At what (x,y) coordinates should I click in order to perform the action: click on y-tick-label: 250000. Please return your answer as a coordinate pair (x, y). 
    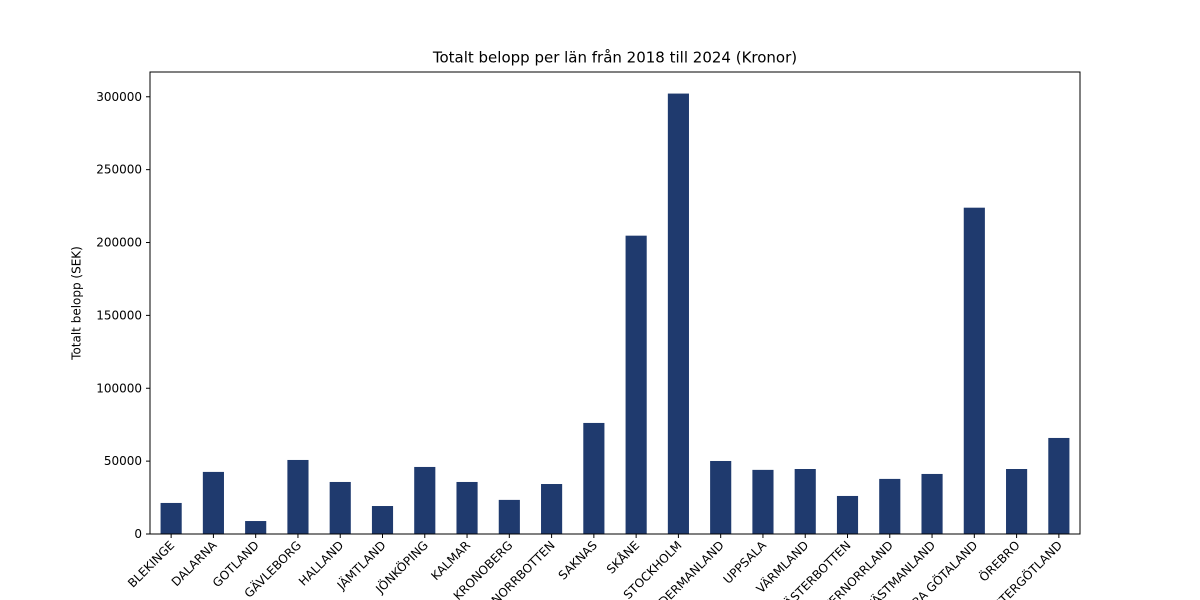
    Looking at the image, I should click on (119, 170).